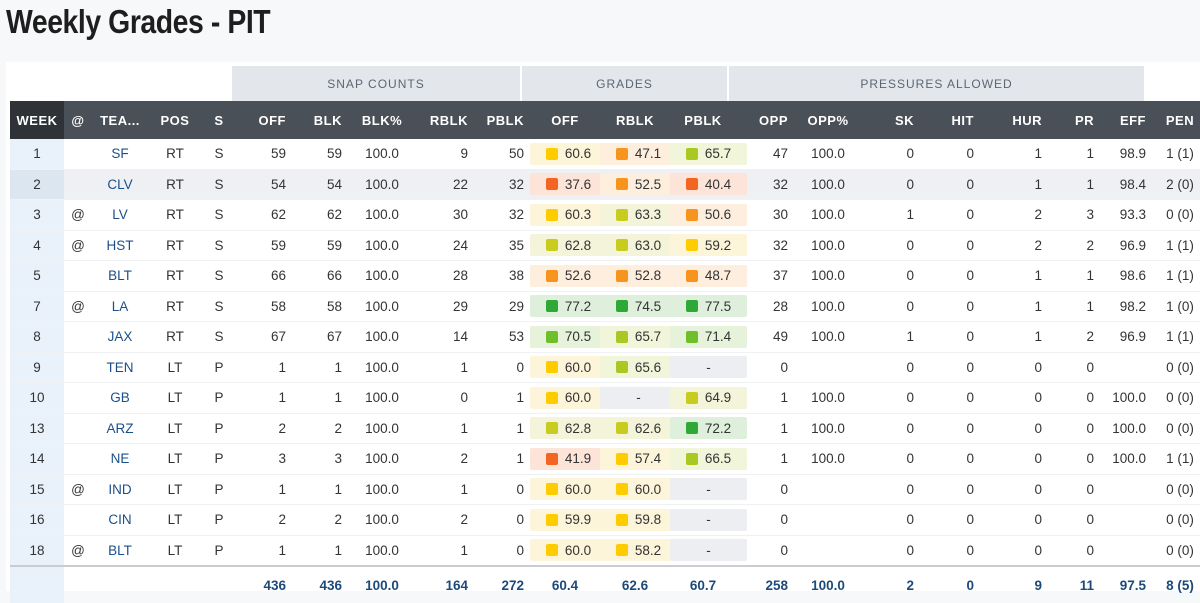  I want to click on snaps-pblk-cell: 38, so click(502, 276).